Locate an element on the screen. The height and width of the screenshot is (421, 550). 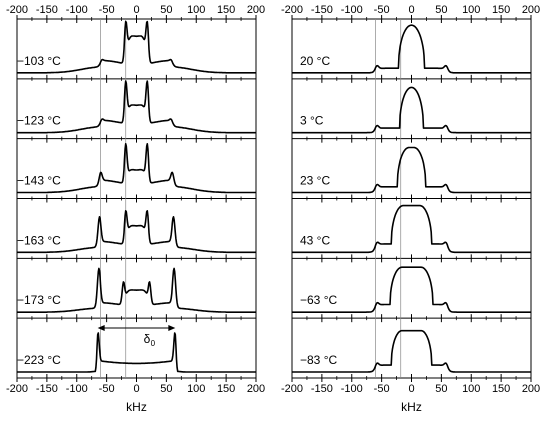
series-label: −63 °C is located at coordinates (318, 300).